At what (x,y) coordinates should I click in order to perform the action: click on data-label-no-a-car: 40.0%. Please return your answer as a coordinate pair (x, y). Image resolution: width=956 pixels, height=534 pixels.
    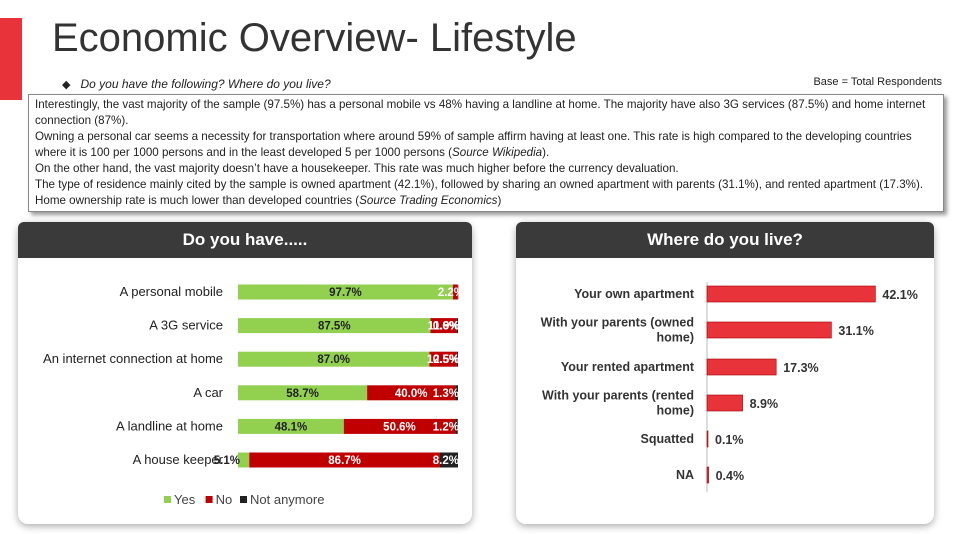
    Looking at the image, I should click on (411, 394).